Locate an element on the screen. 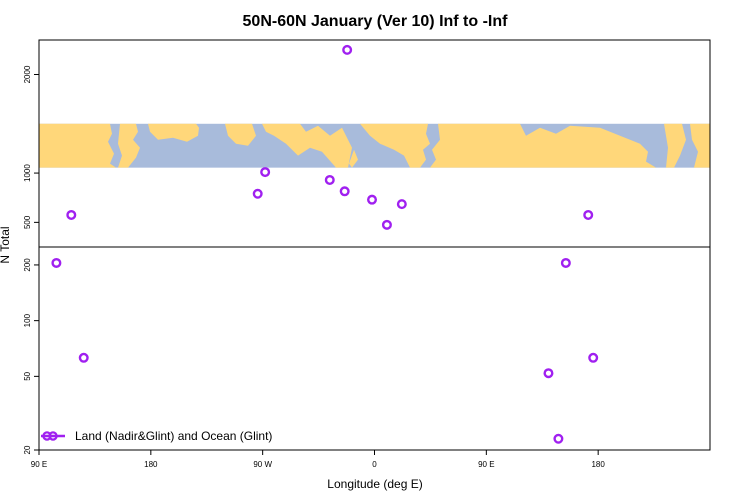  x-axis-label: Longitude (deg E) is located at coordinates (374, 484).